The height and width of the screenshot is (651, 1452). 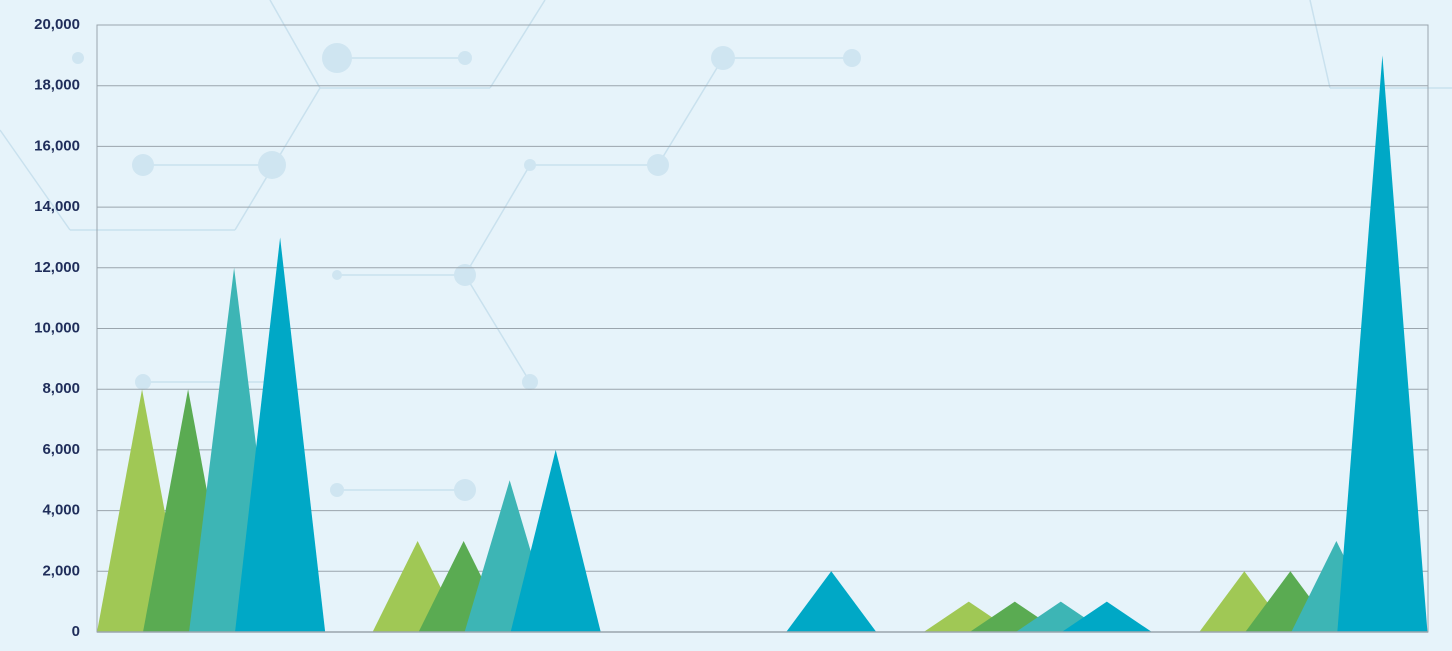 I want to click on y-tick-label: 14,000, so click(x=57, y=206).